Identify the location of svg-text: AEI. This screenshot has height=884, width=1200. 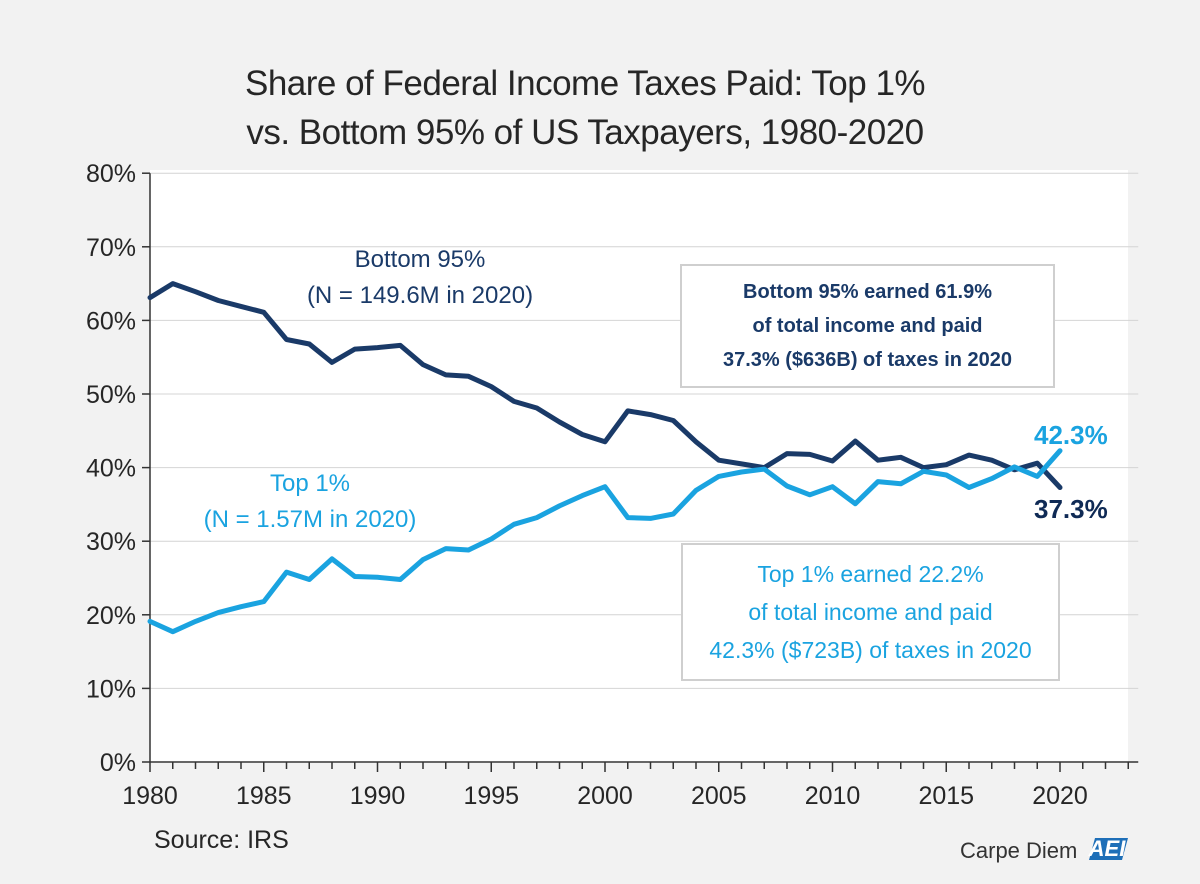
(1107, 848).